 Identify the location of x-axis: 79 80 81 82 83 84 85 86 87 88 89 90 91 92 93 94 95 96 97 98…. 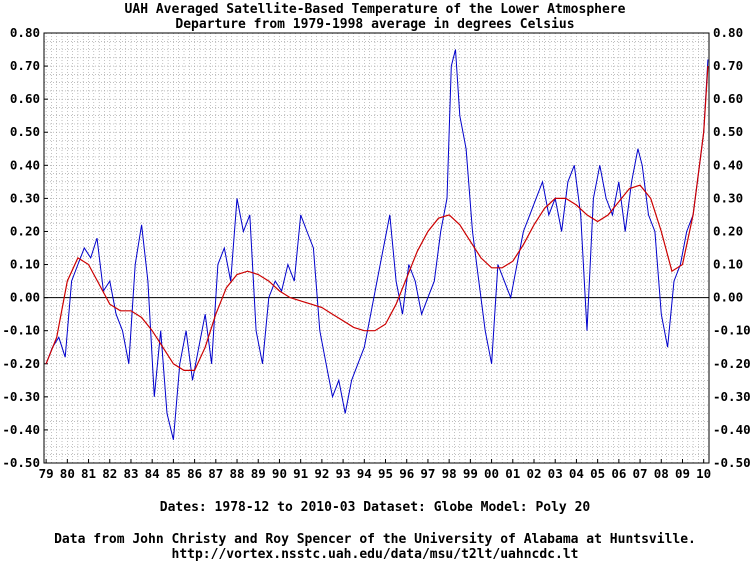
(375, 470).